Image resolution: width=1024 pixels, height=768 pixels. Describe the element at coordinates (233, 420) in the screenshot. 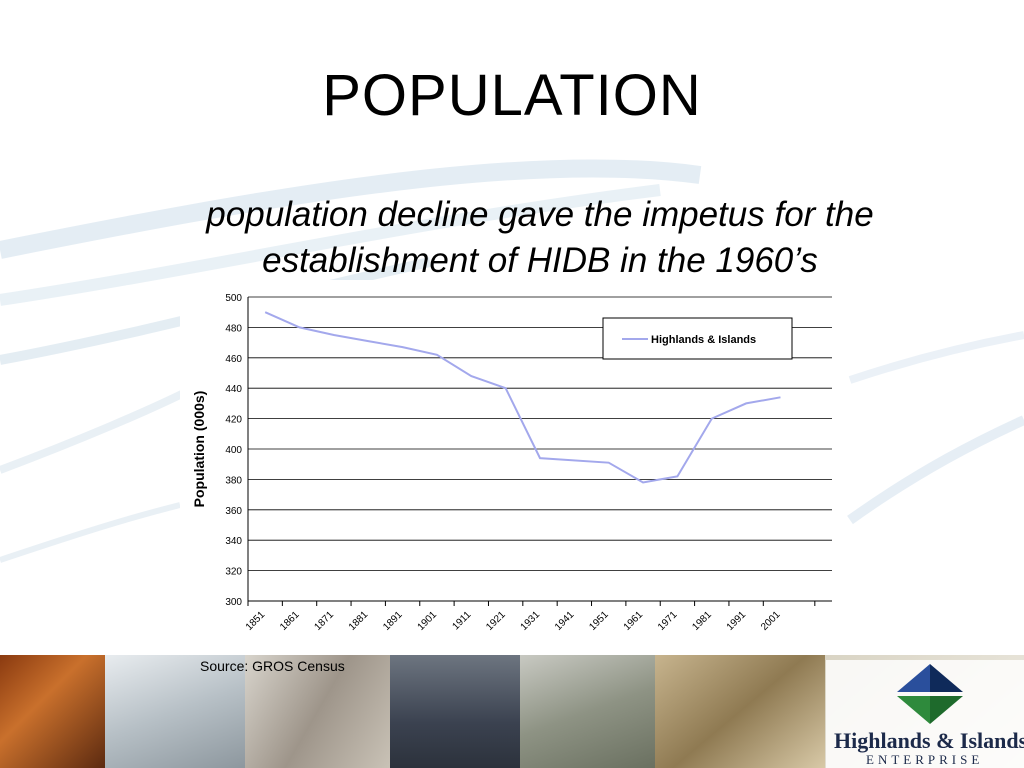

I see `y-tick-label: 420` at that location.